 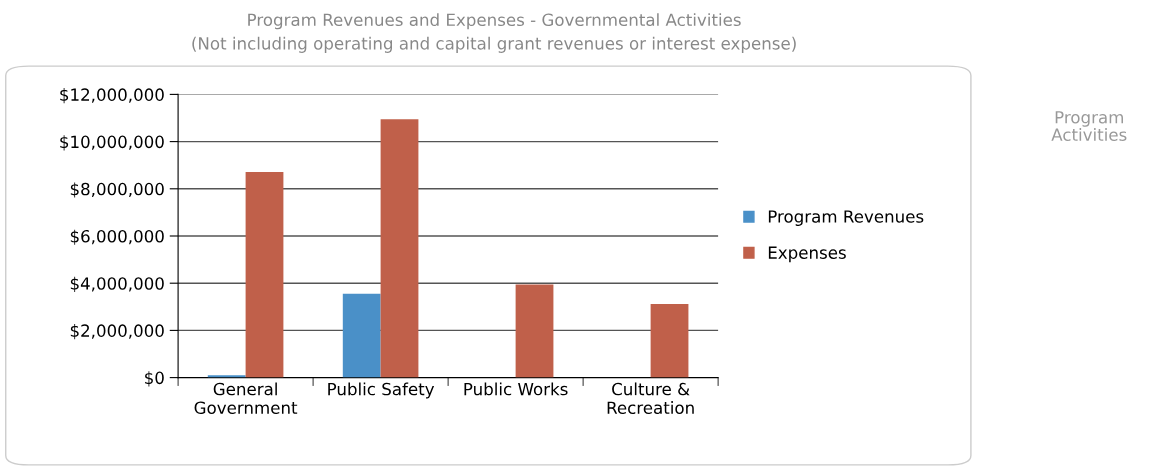 I want to click on y-tick-label: $2,000,000, so click(x=117, y=332).